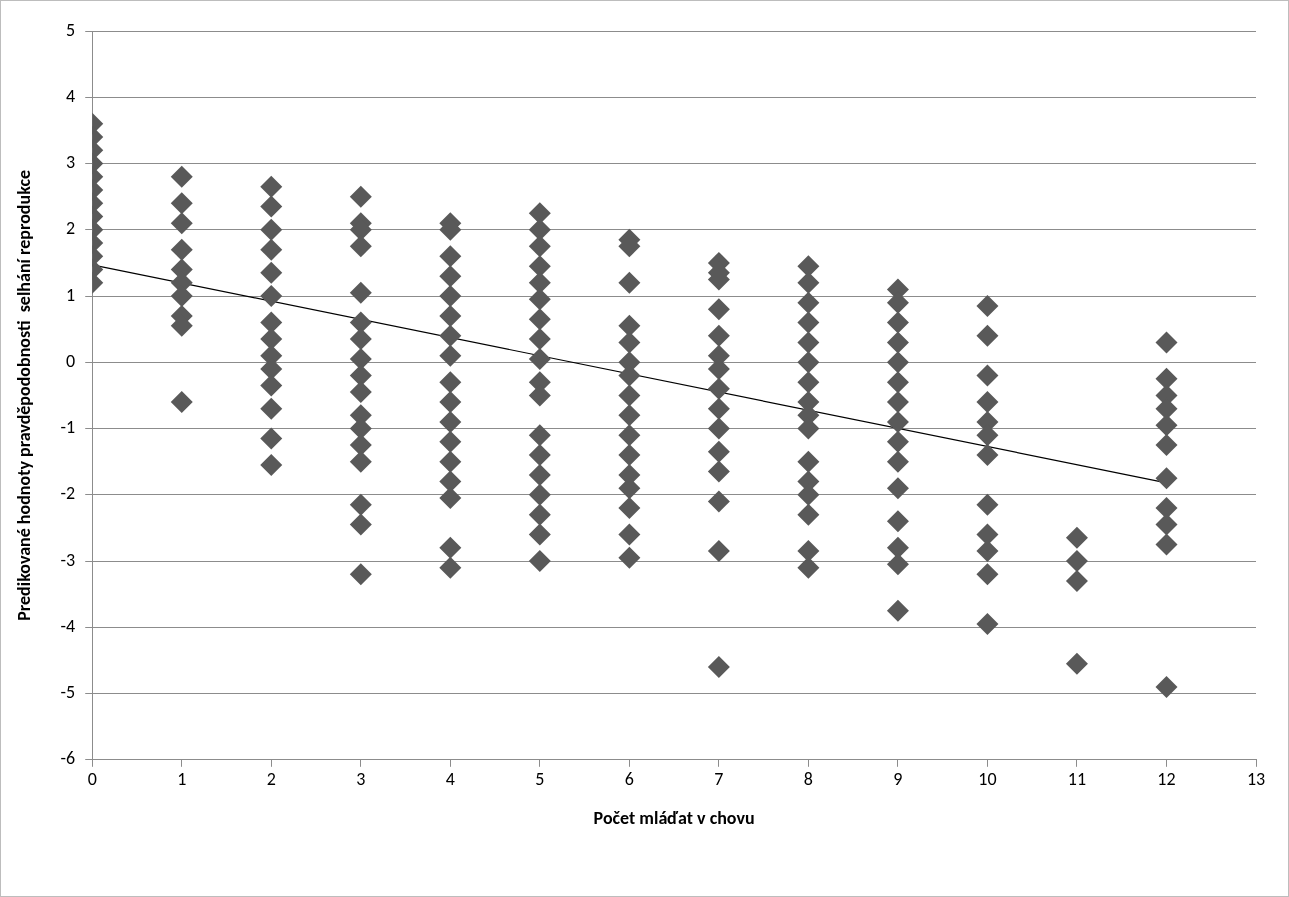 This screenshot has height=897, width=1289. I want to click on y-tick-label: 1, so click(71, 294).